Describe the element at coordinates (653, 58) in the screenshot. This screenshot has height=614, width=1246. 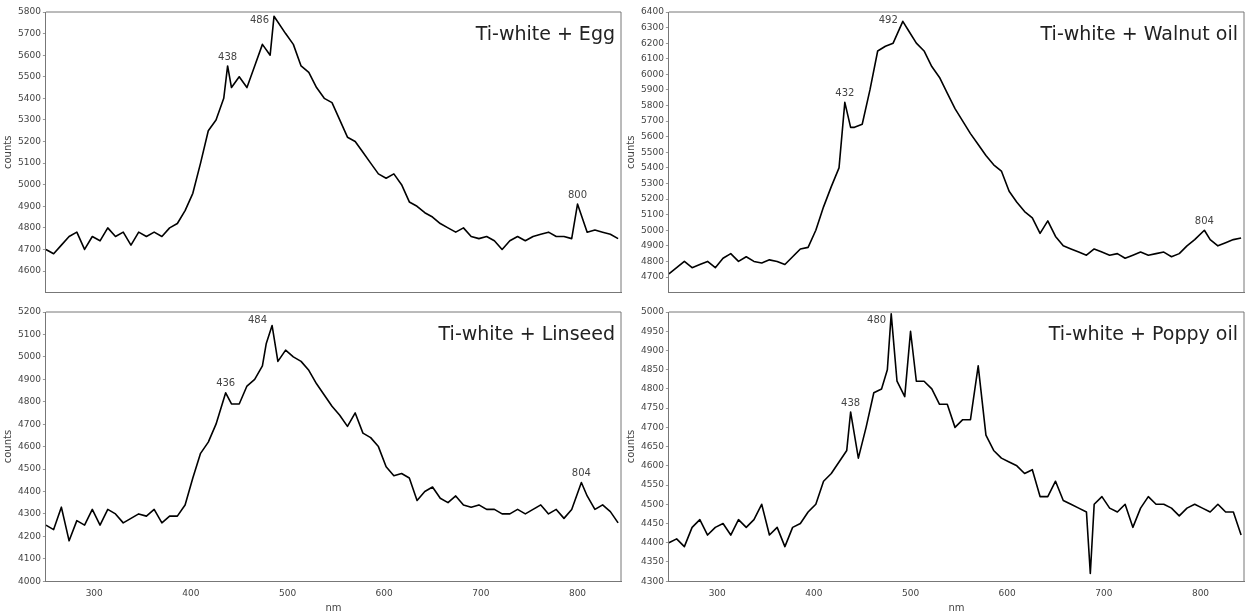
I see `y-tick-label: 6100` at that location.